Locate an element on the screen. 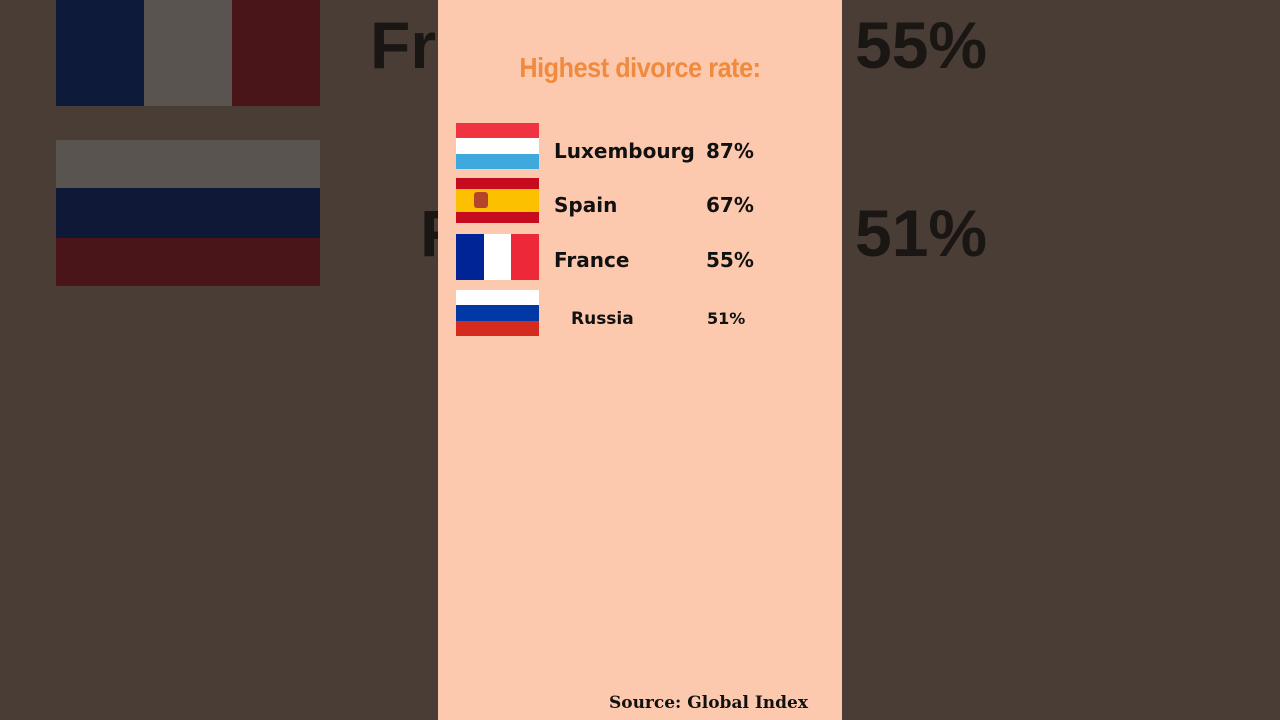  flag-spain is located at coordinates (497, 201).